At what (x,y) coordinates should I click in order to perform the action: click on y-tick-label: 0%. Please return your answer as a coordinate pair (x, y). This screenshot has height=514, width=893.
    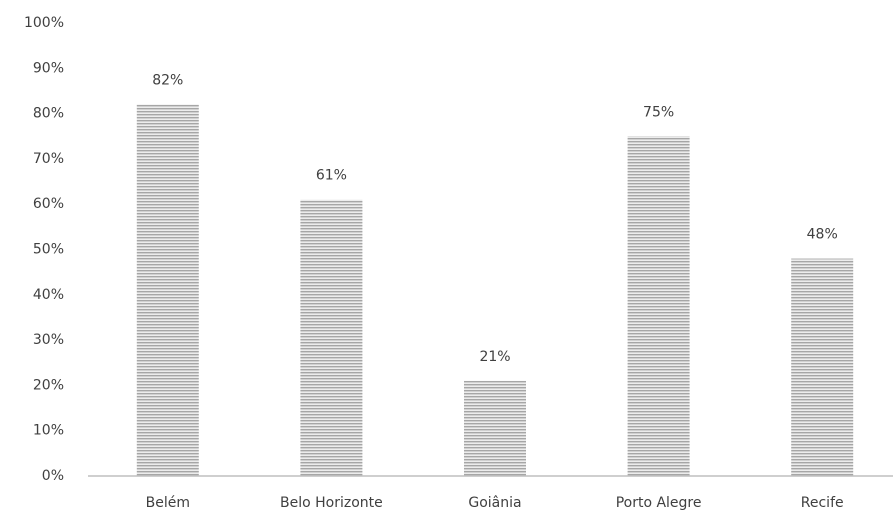
    Looking at the image, I should click on (53, 476).